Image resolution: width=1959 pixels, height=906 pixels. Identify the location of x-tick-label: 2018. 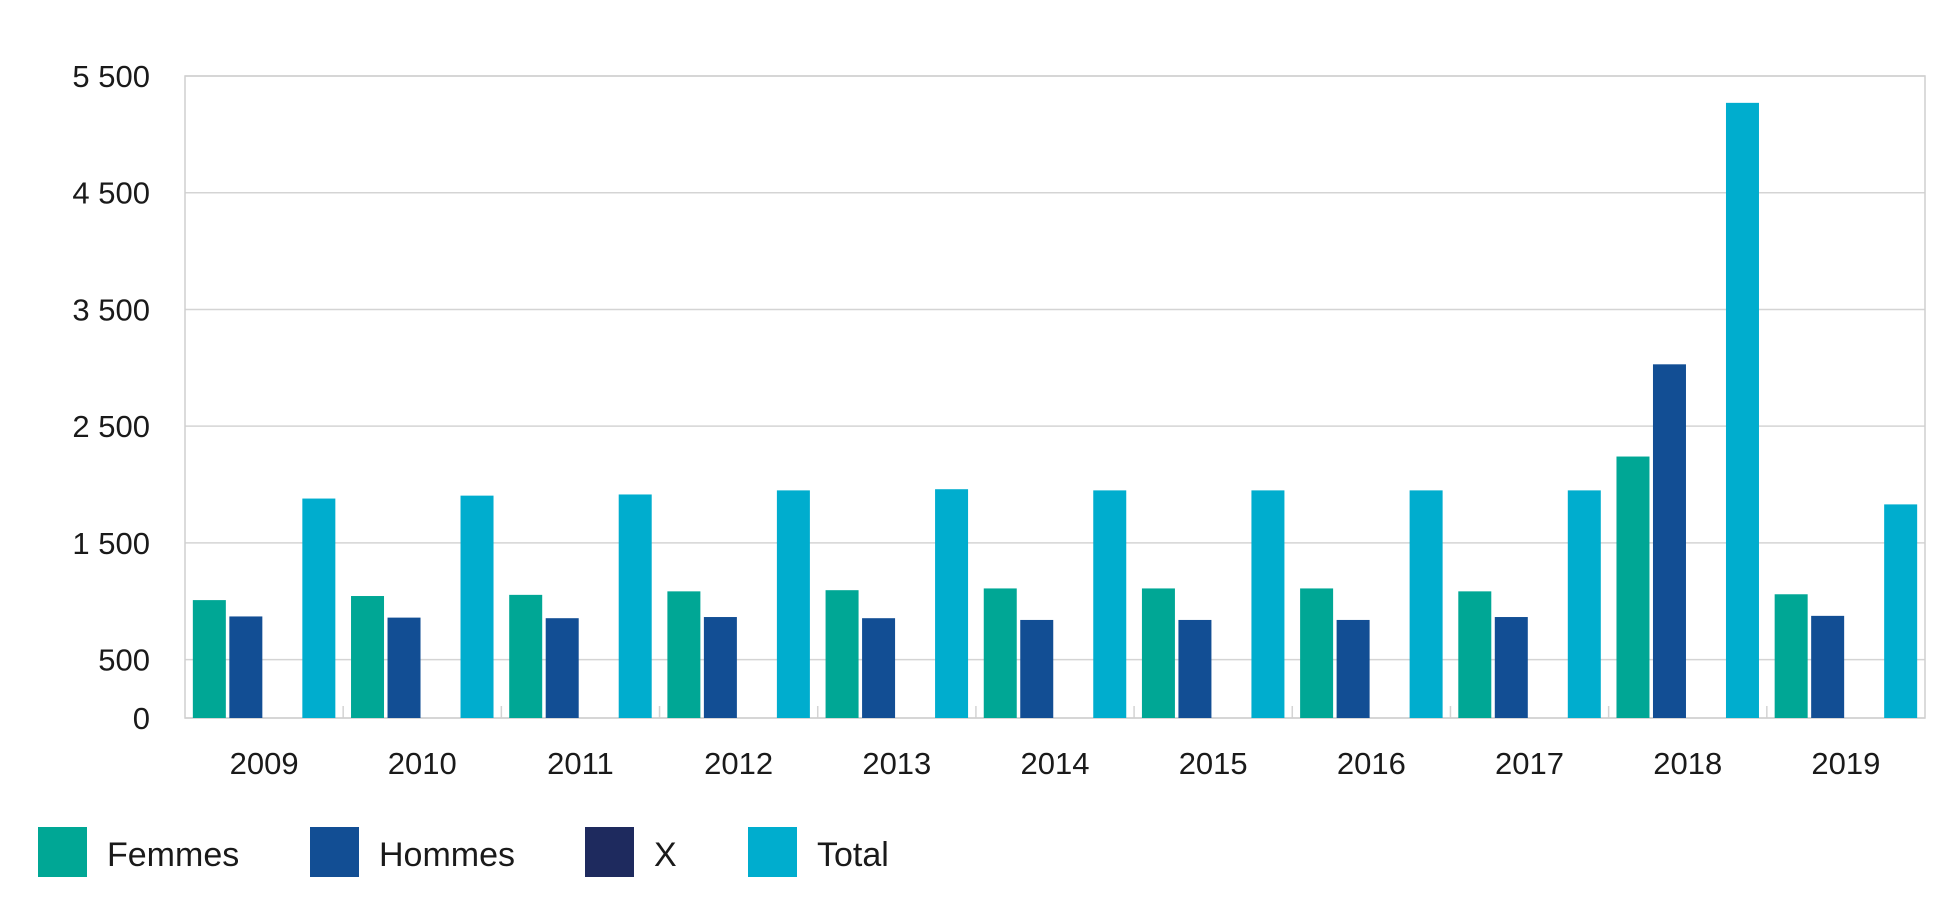
(1687, 763).